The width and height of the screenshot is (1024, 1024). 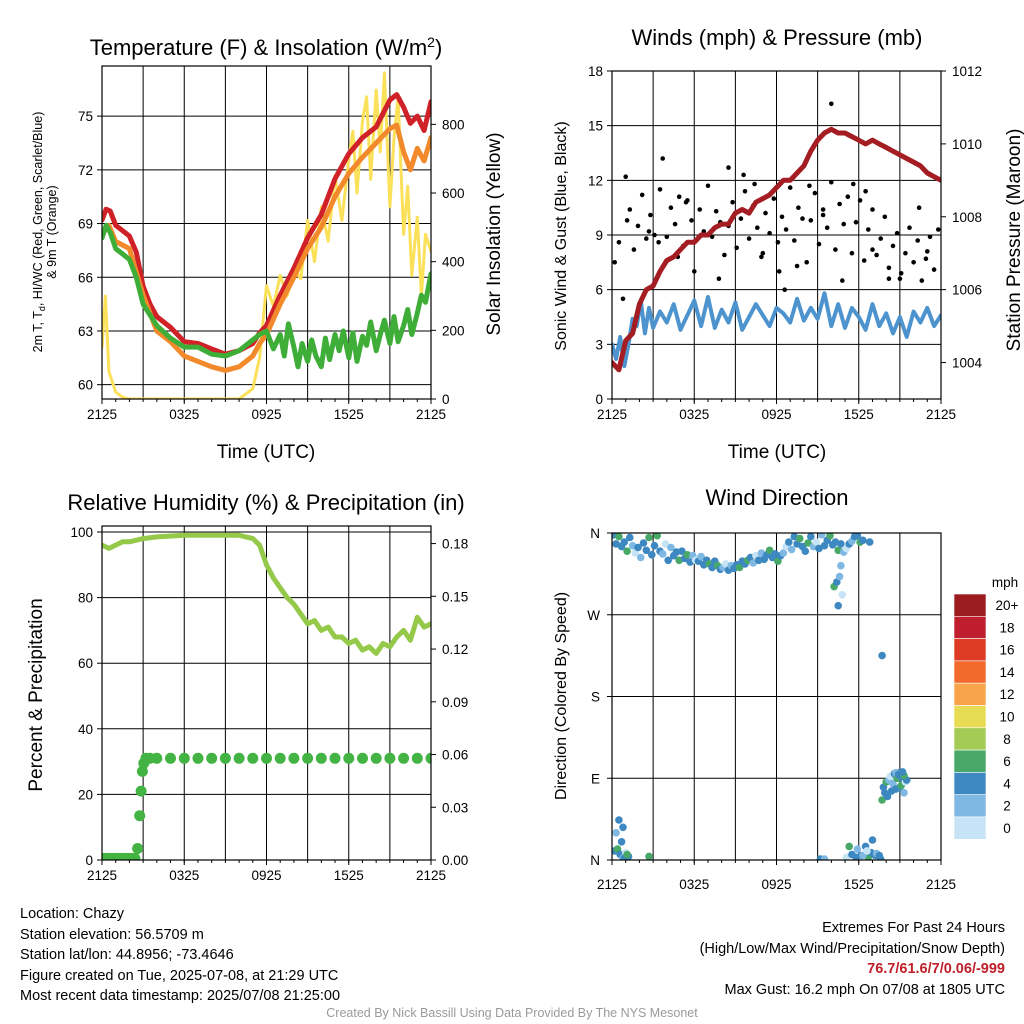 I want to click on right-y-tick-label: 1004, so click(x=967, y=363).